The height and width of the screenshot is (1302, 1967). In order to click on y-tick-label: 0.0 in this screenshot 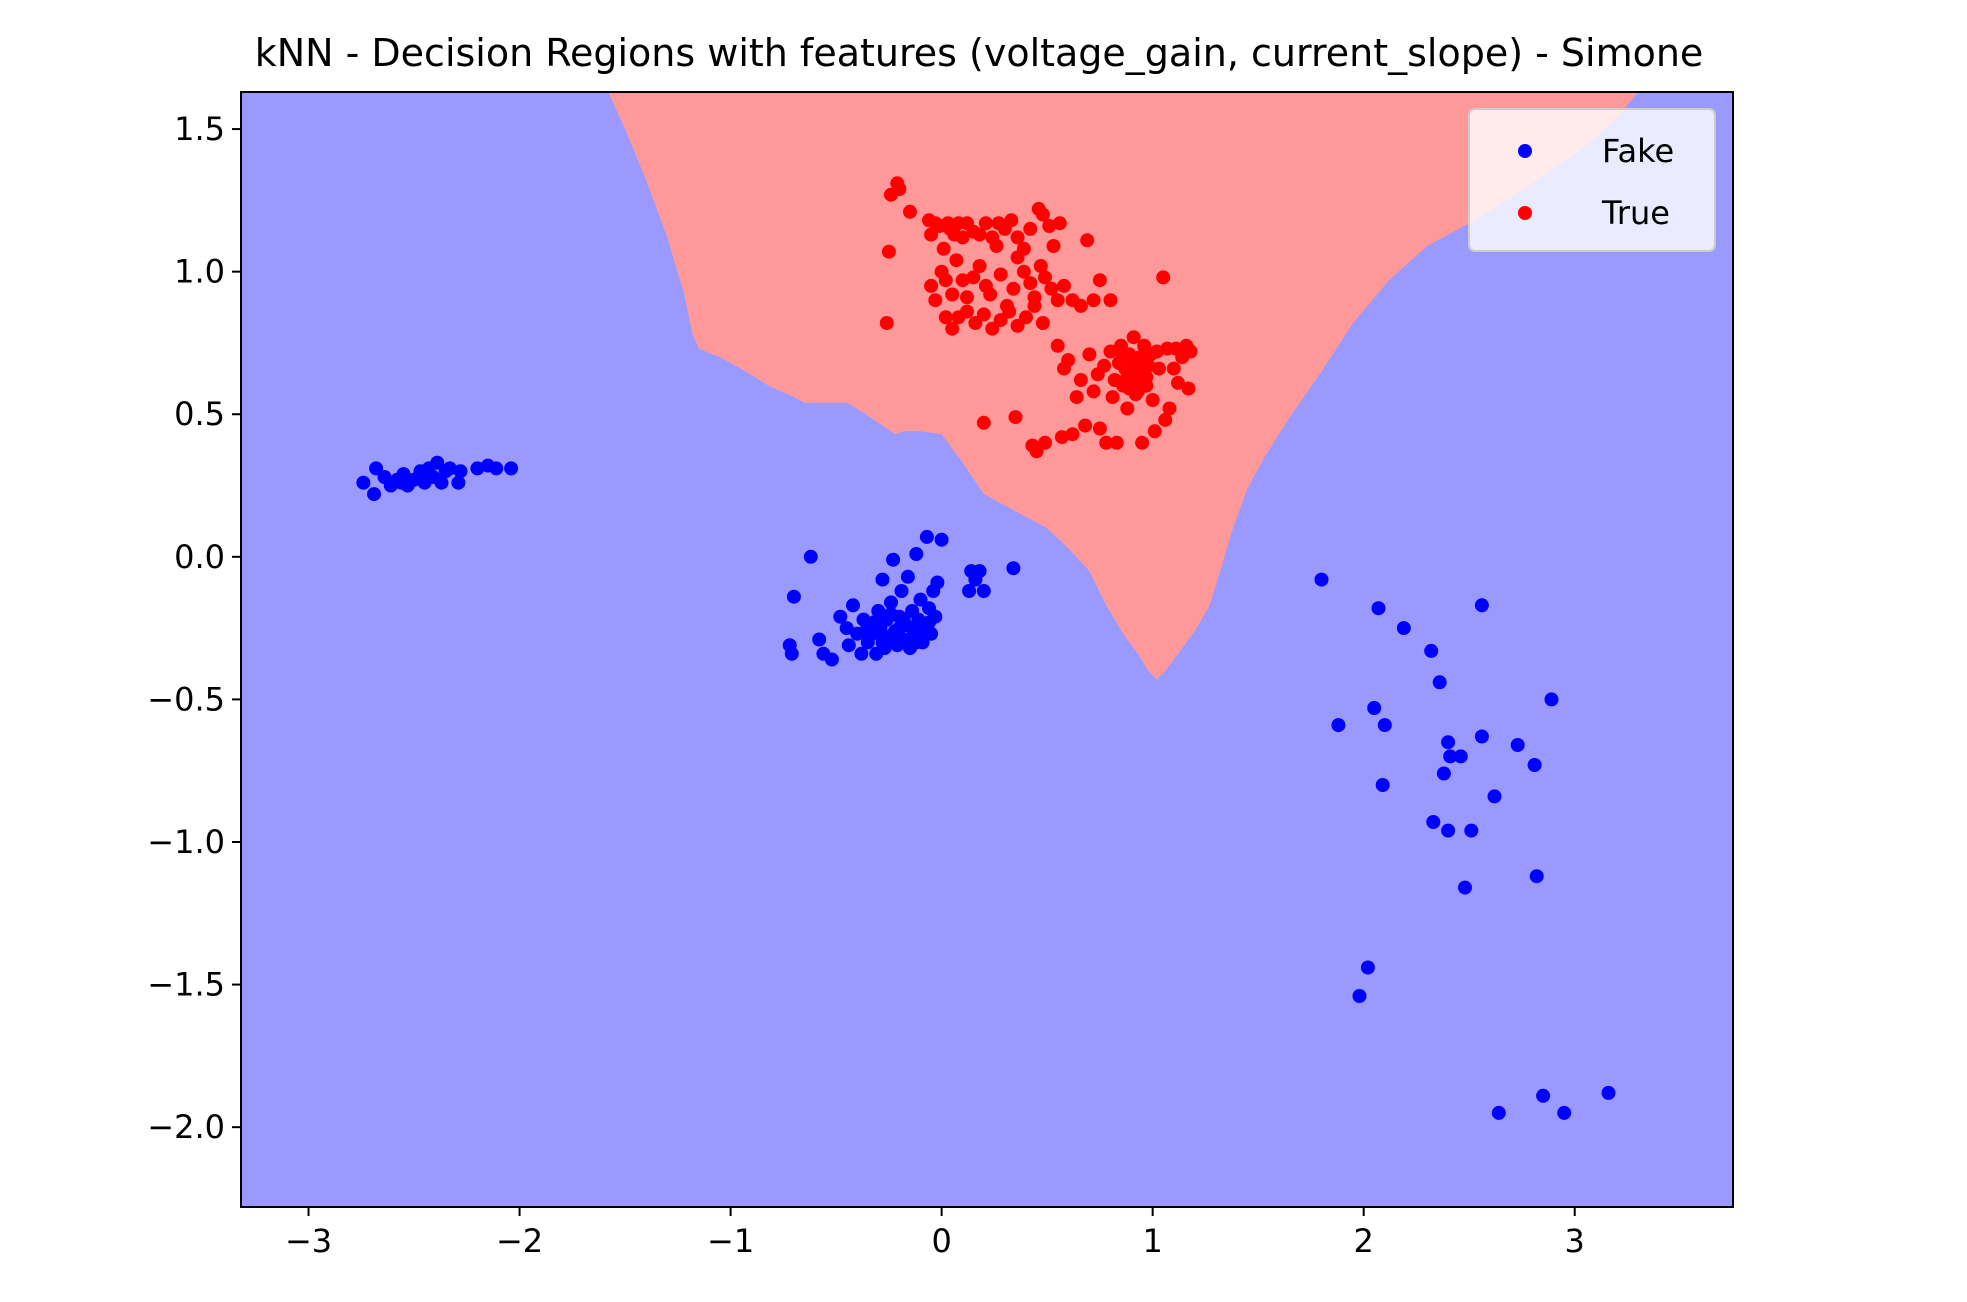, I will do `click(199, 557)`.